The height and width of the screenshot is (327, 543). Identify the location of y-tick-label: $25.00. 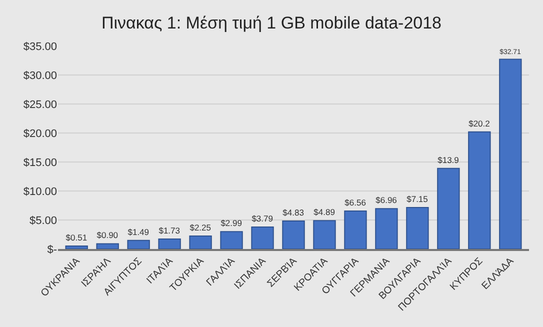
(40, 104).